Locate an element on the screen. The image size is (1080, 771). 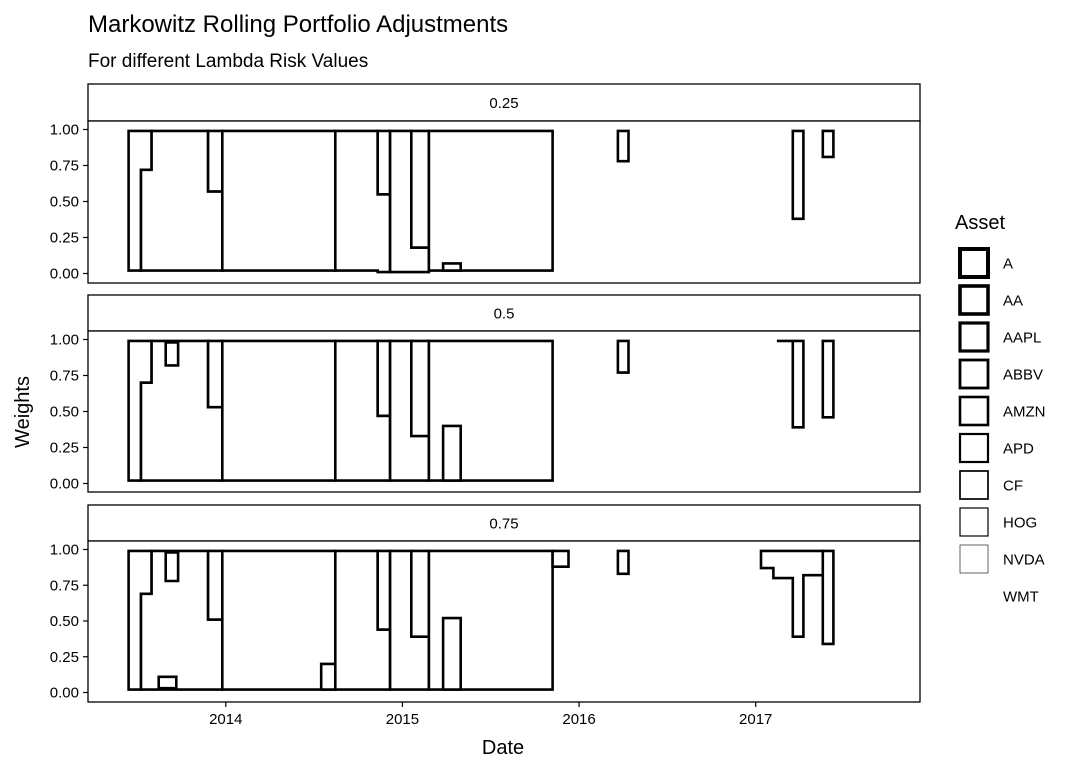
x-tick-label: 2014 is located at coordinates (225, 719).